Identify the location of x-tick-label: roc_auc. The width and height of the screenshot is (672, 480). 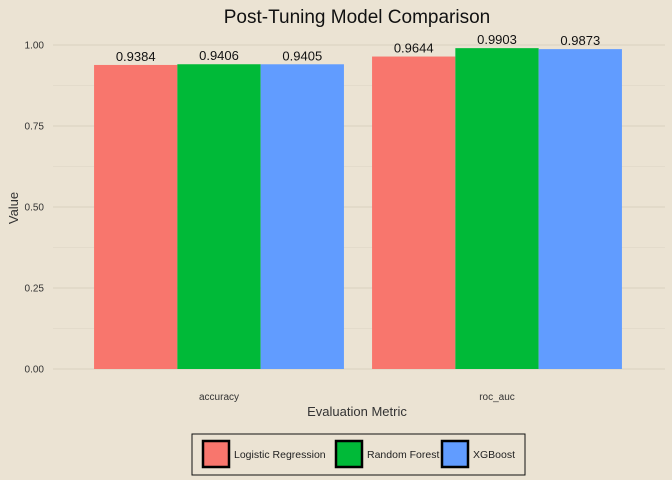
(497, 397).